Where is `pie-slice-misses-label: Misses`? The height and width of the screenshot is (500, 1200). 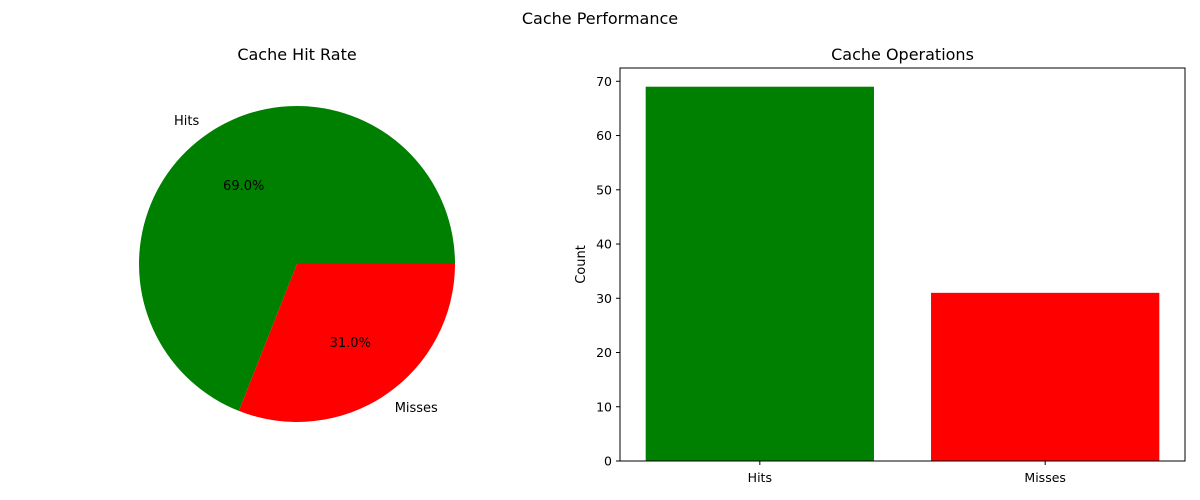 pie-slice-misses-label: Misses is located at coordinates (416, 408).